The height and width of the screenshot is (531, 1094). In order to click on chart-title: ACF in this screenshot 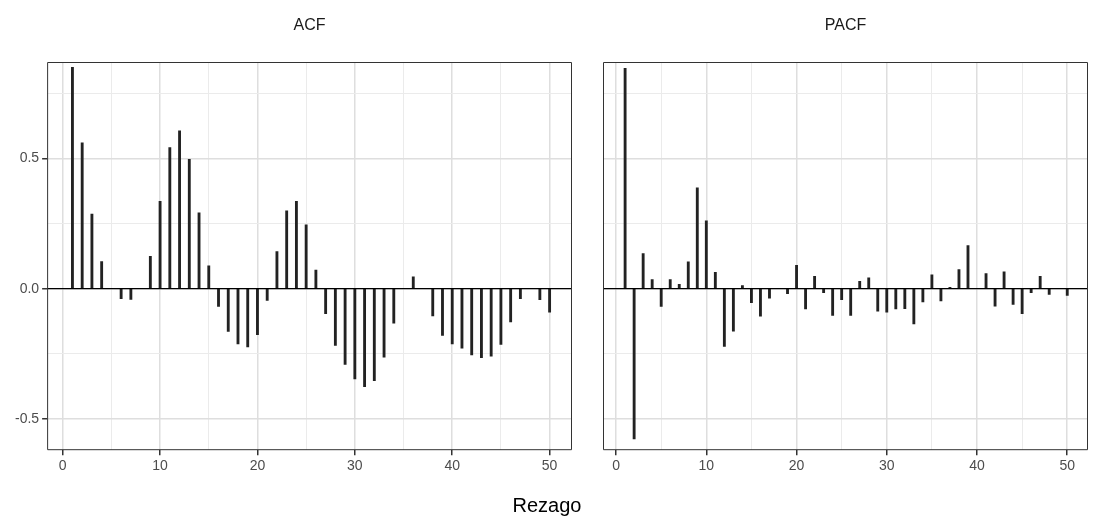, I will do `click(309, 25)`.